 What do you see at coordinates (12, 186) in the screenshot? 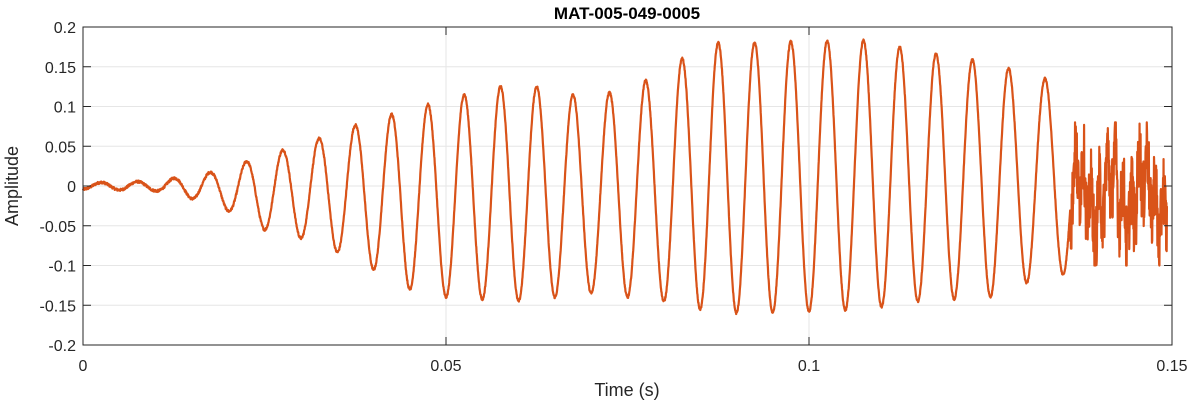
I see `y-axis-label: Amplitude` at bounding box center [12, 186].